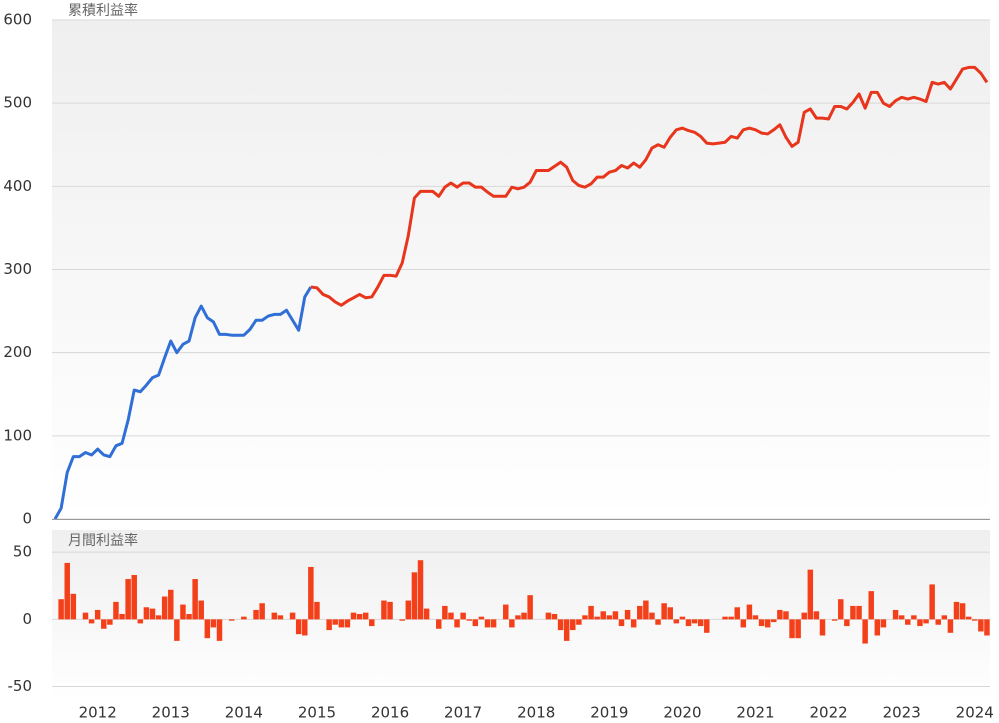 This screenshot has height=723, width=999. What do you see at coordinates (17, 20) in the screenshot?
I see `y-tick-label: 600` at bounding box center [17, 20].